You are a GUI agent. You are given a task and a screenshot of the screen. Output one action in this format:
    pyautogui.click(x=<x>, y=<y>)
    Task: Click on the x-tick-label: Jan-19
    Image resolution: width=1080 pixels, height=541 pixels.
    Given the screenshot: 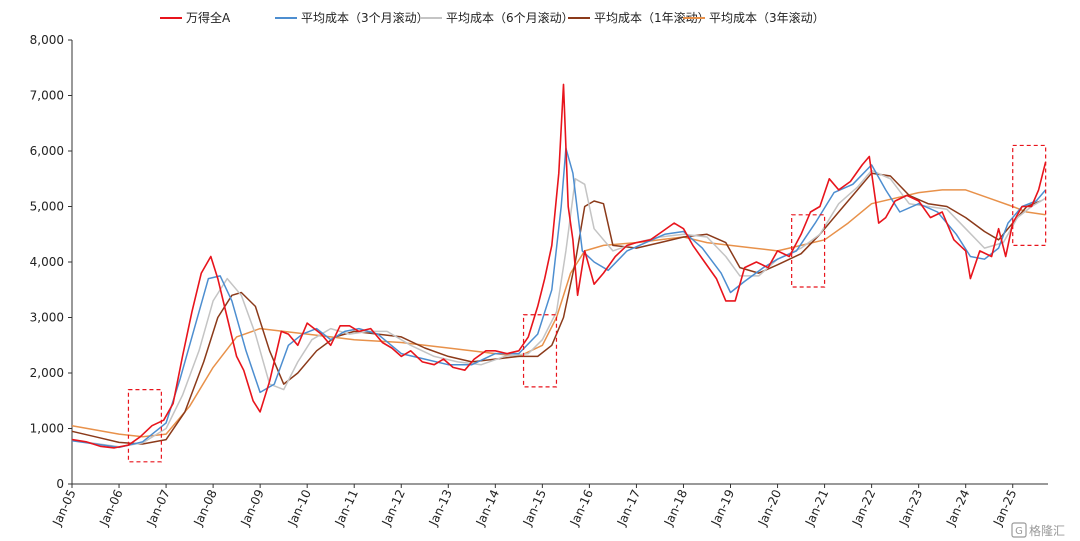 What is the action you would take?
    pyautogui.click(x=722, y=507)
    